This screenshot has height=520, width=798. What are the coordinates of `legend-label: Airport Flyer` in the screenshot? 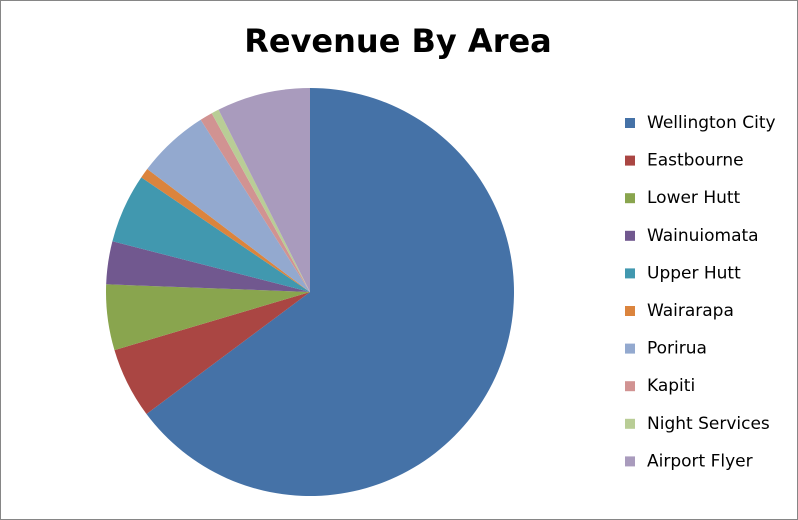 It's located at (700, 461).